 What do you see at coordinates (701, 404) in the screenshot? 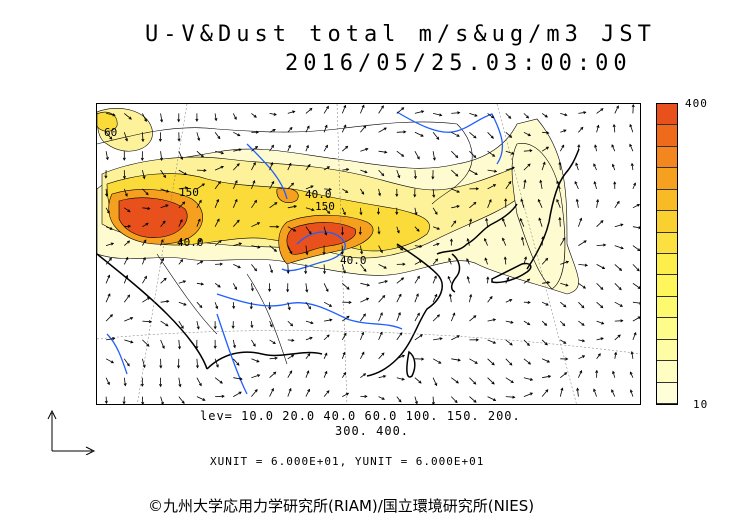
I see `color-scale-min-label: 10` at bounding box center [701, 404].